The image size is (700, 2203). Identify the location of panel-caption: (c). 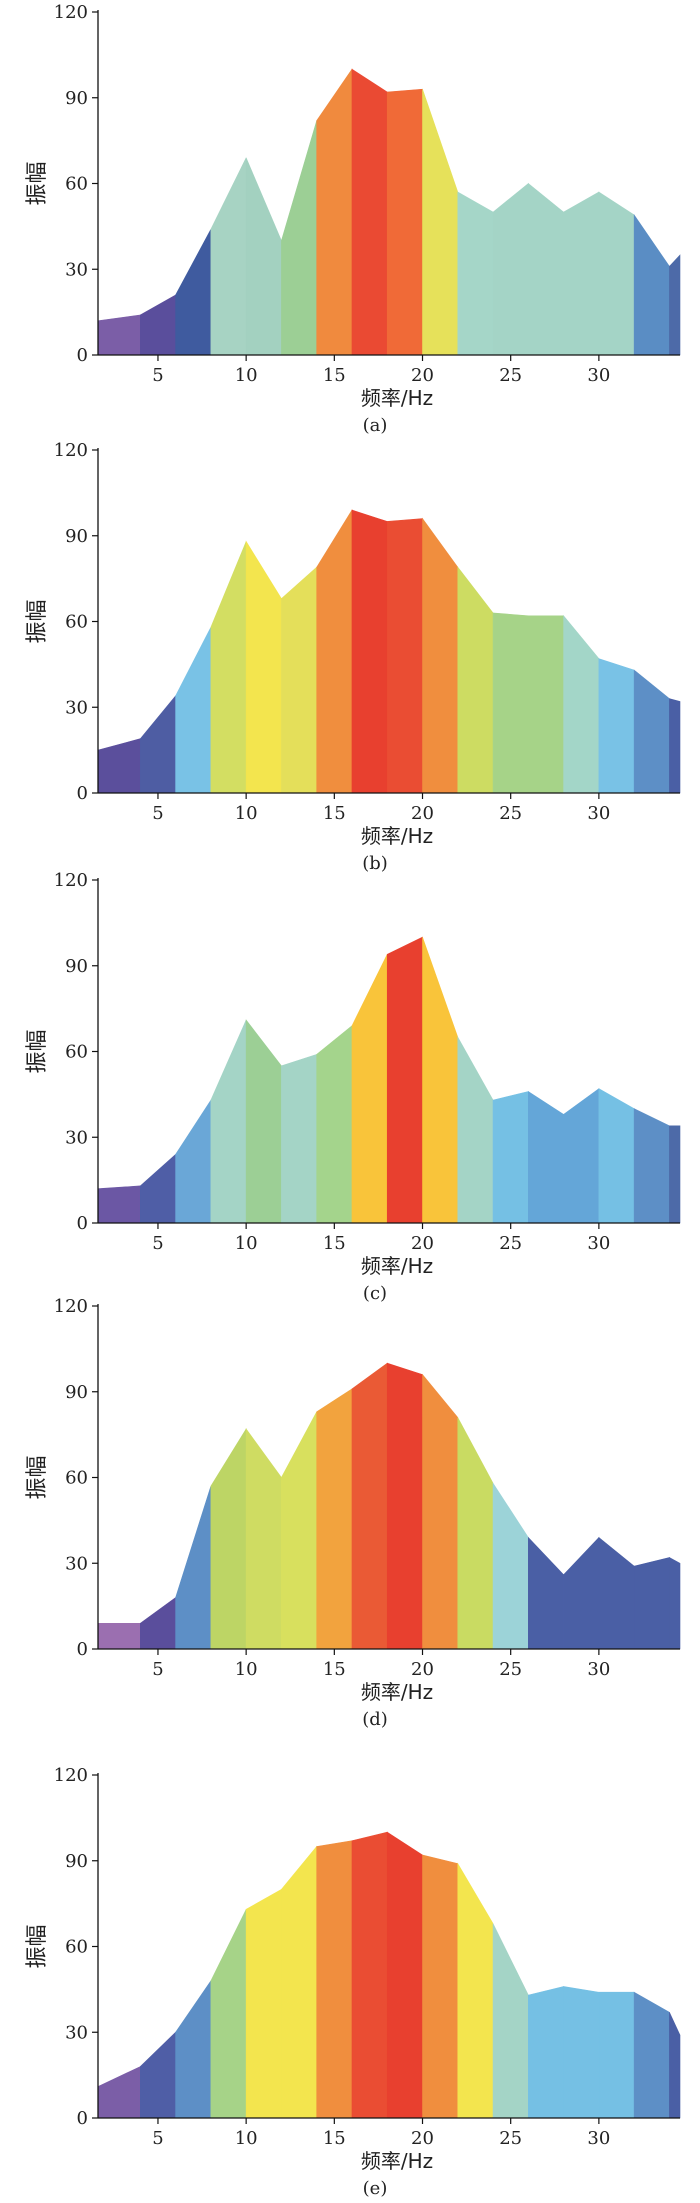
(375, 1293).